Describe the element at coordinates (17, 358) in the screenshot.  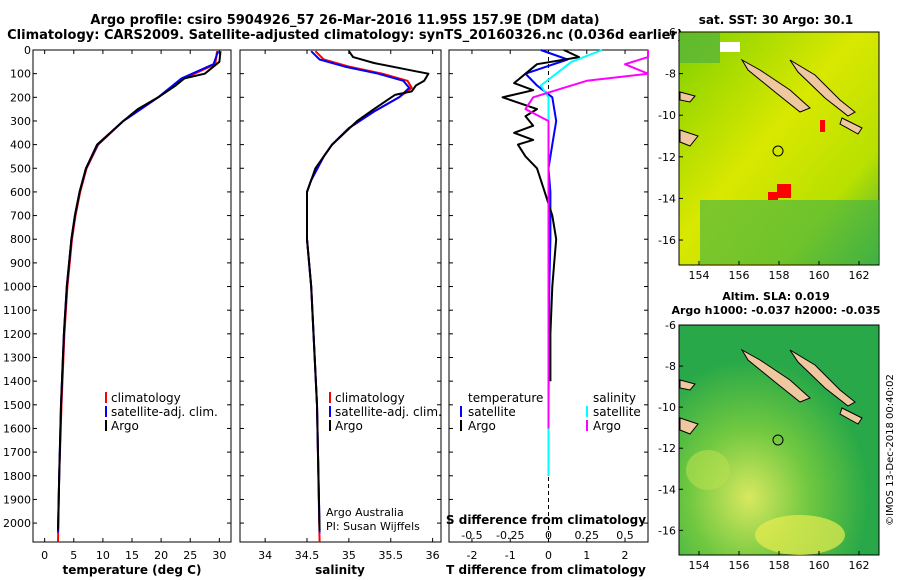
I see `depth-tick-1300: 1300` at that location.